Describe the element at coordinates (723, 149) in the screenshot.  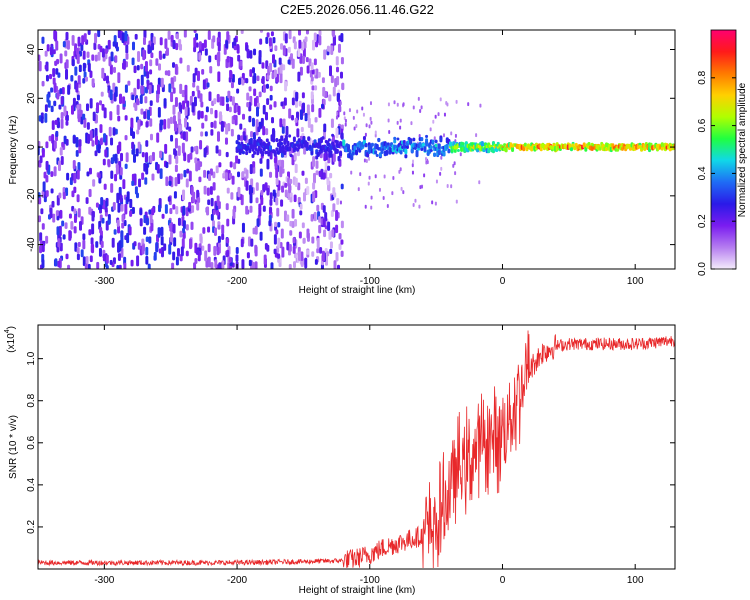
I see `colorbar-scale` at that location.